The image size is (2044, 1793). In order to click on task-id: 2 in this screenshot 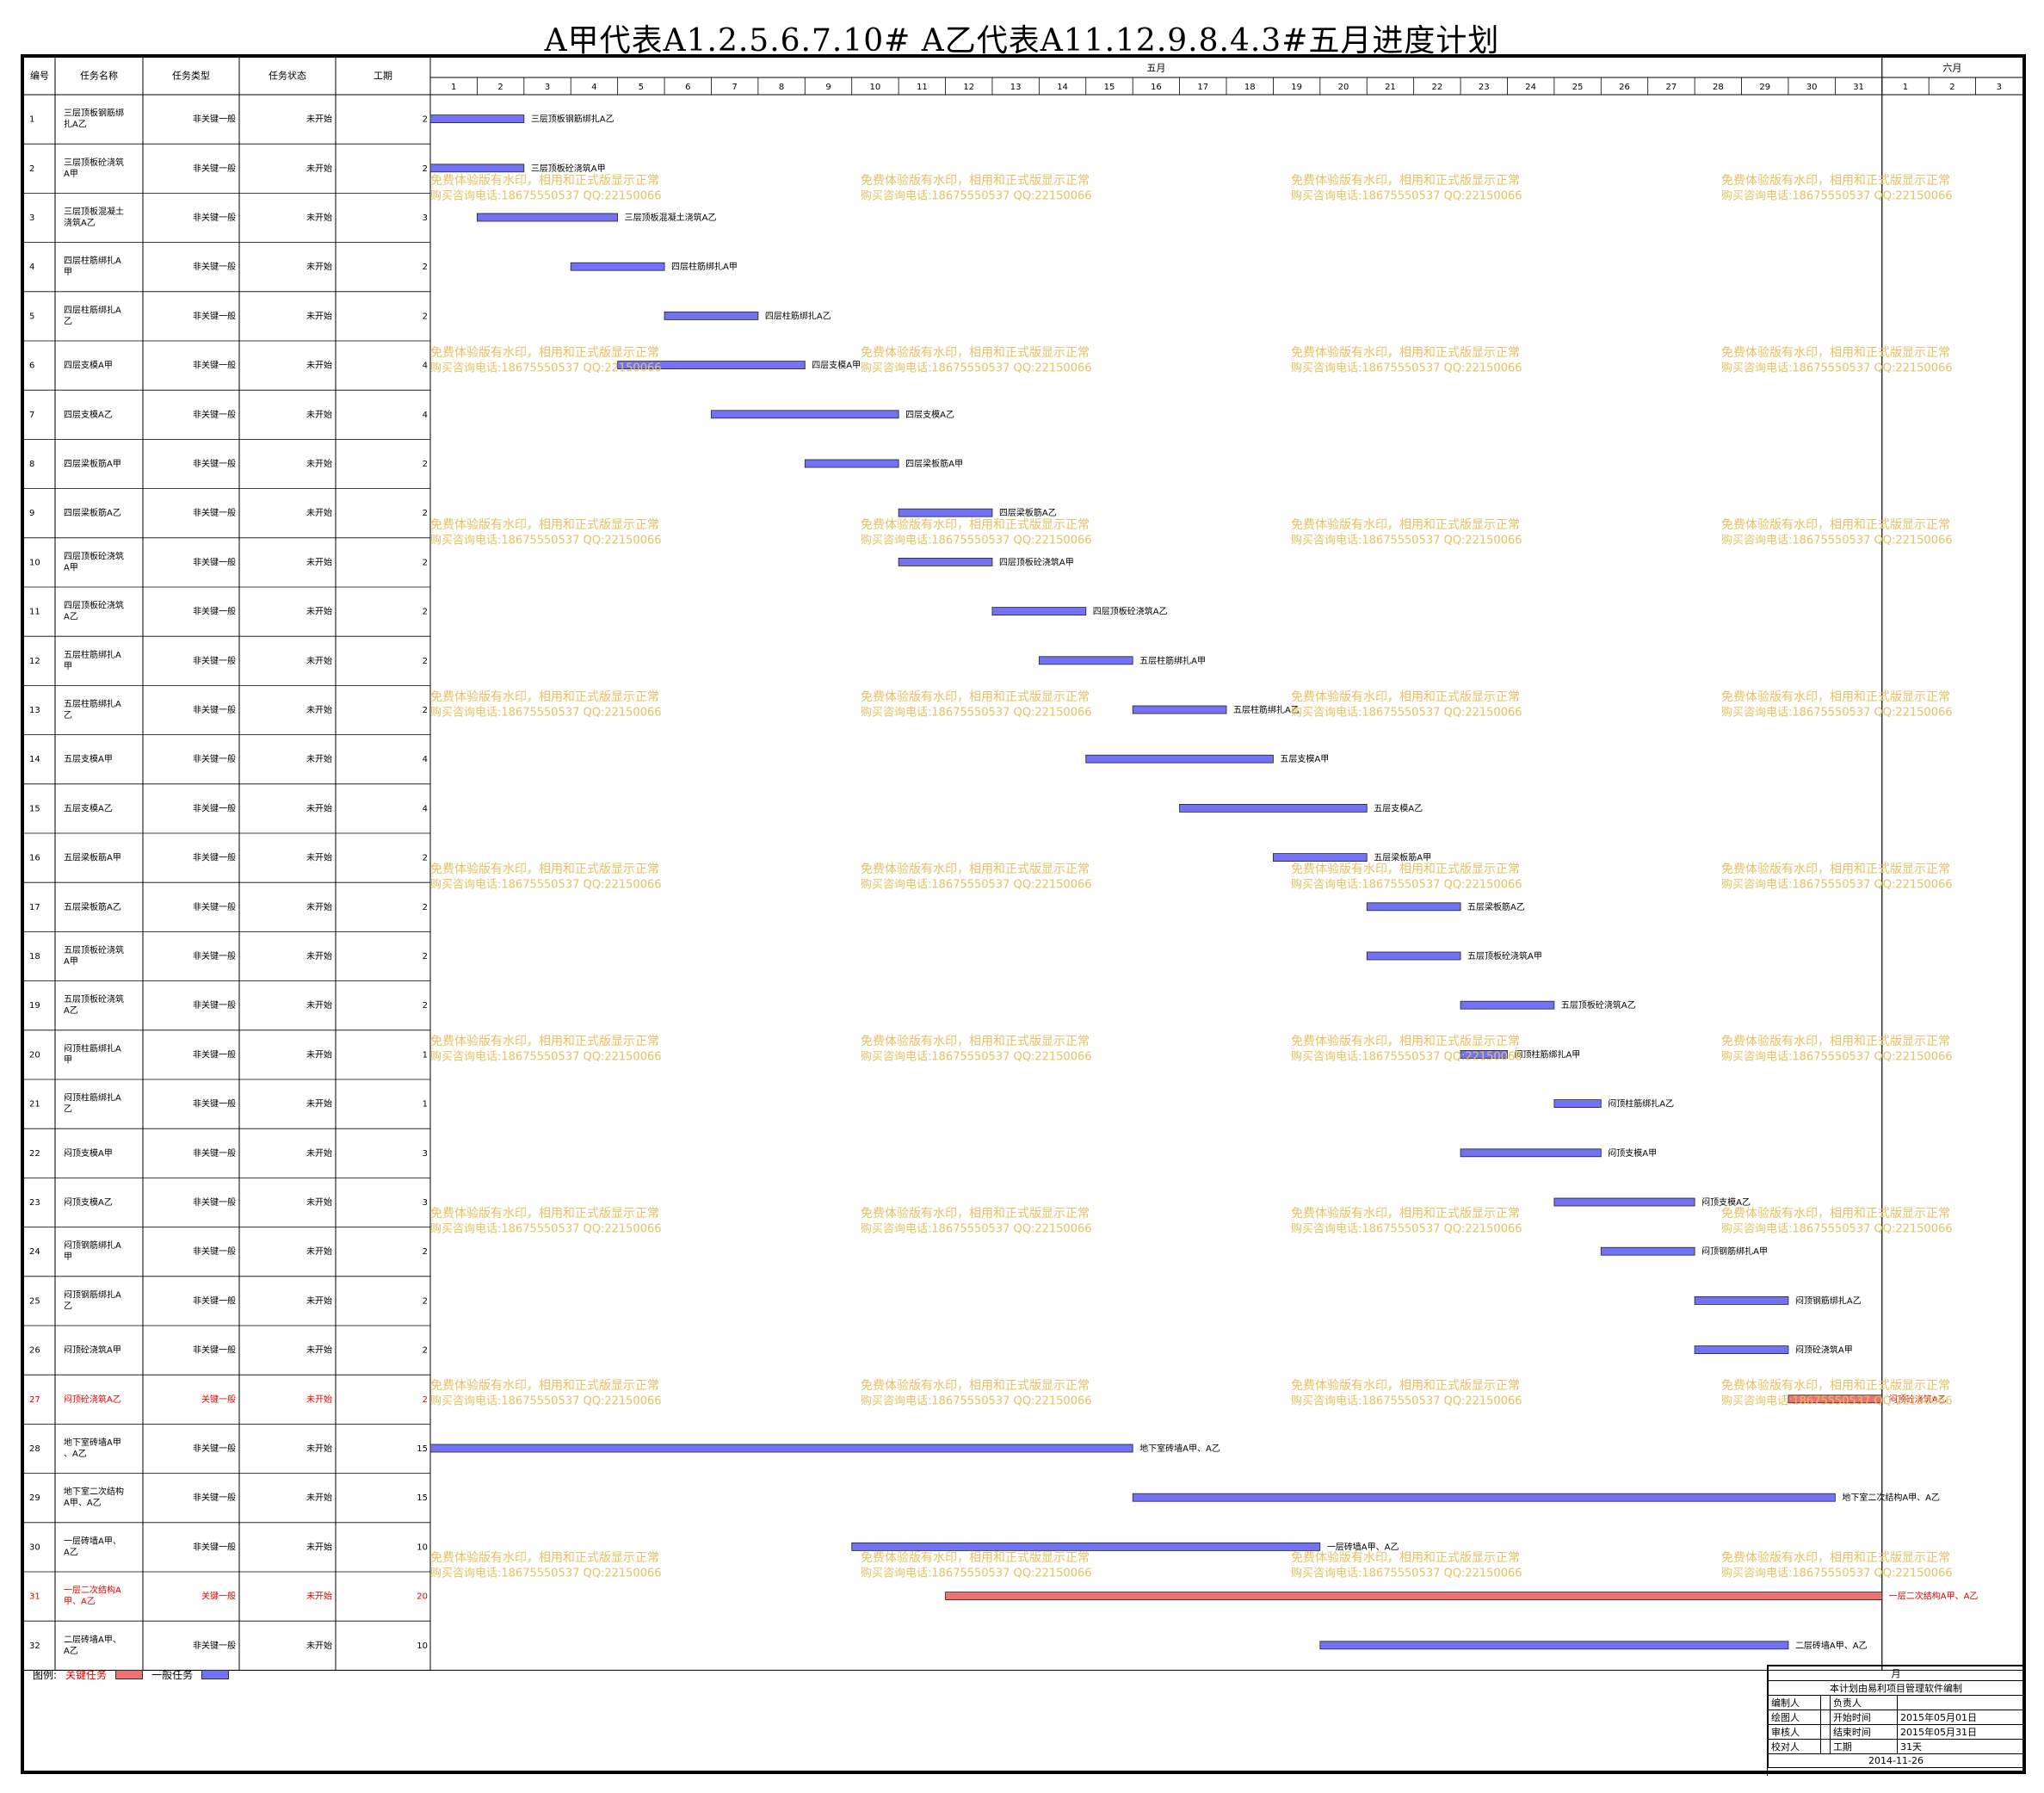, I will do `click(31, 169)`.